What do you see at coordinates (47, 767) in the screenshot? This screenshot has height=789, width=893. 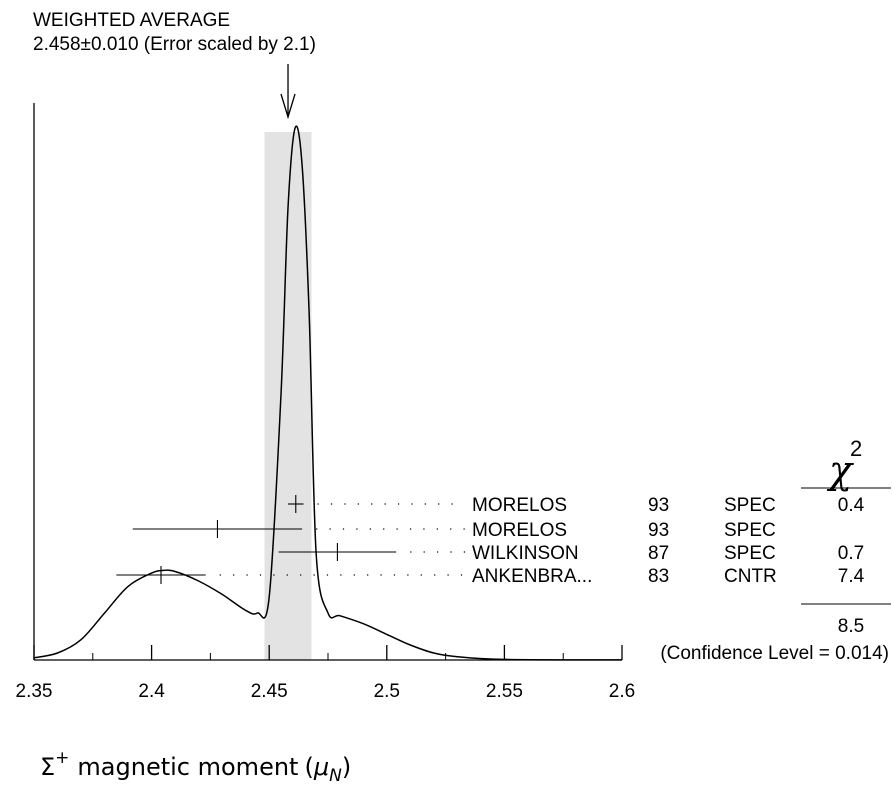 I see `x-axis-title-symbol: Σ` at bounding box center [47, 767].